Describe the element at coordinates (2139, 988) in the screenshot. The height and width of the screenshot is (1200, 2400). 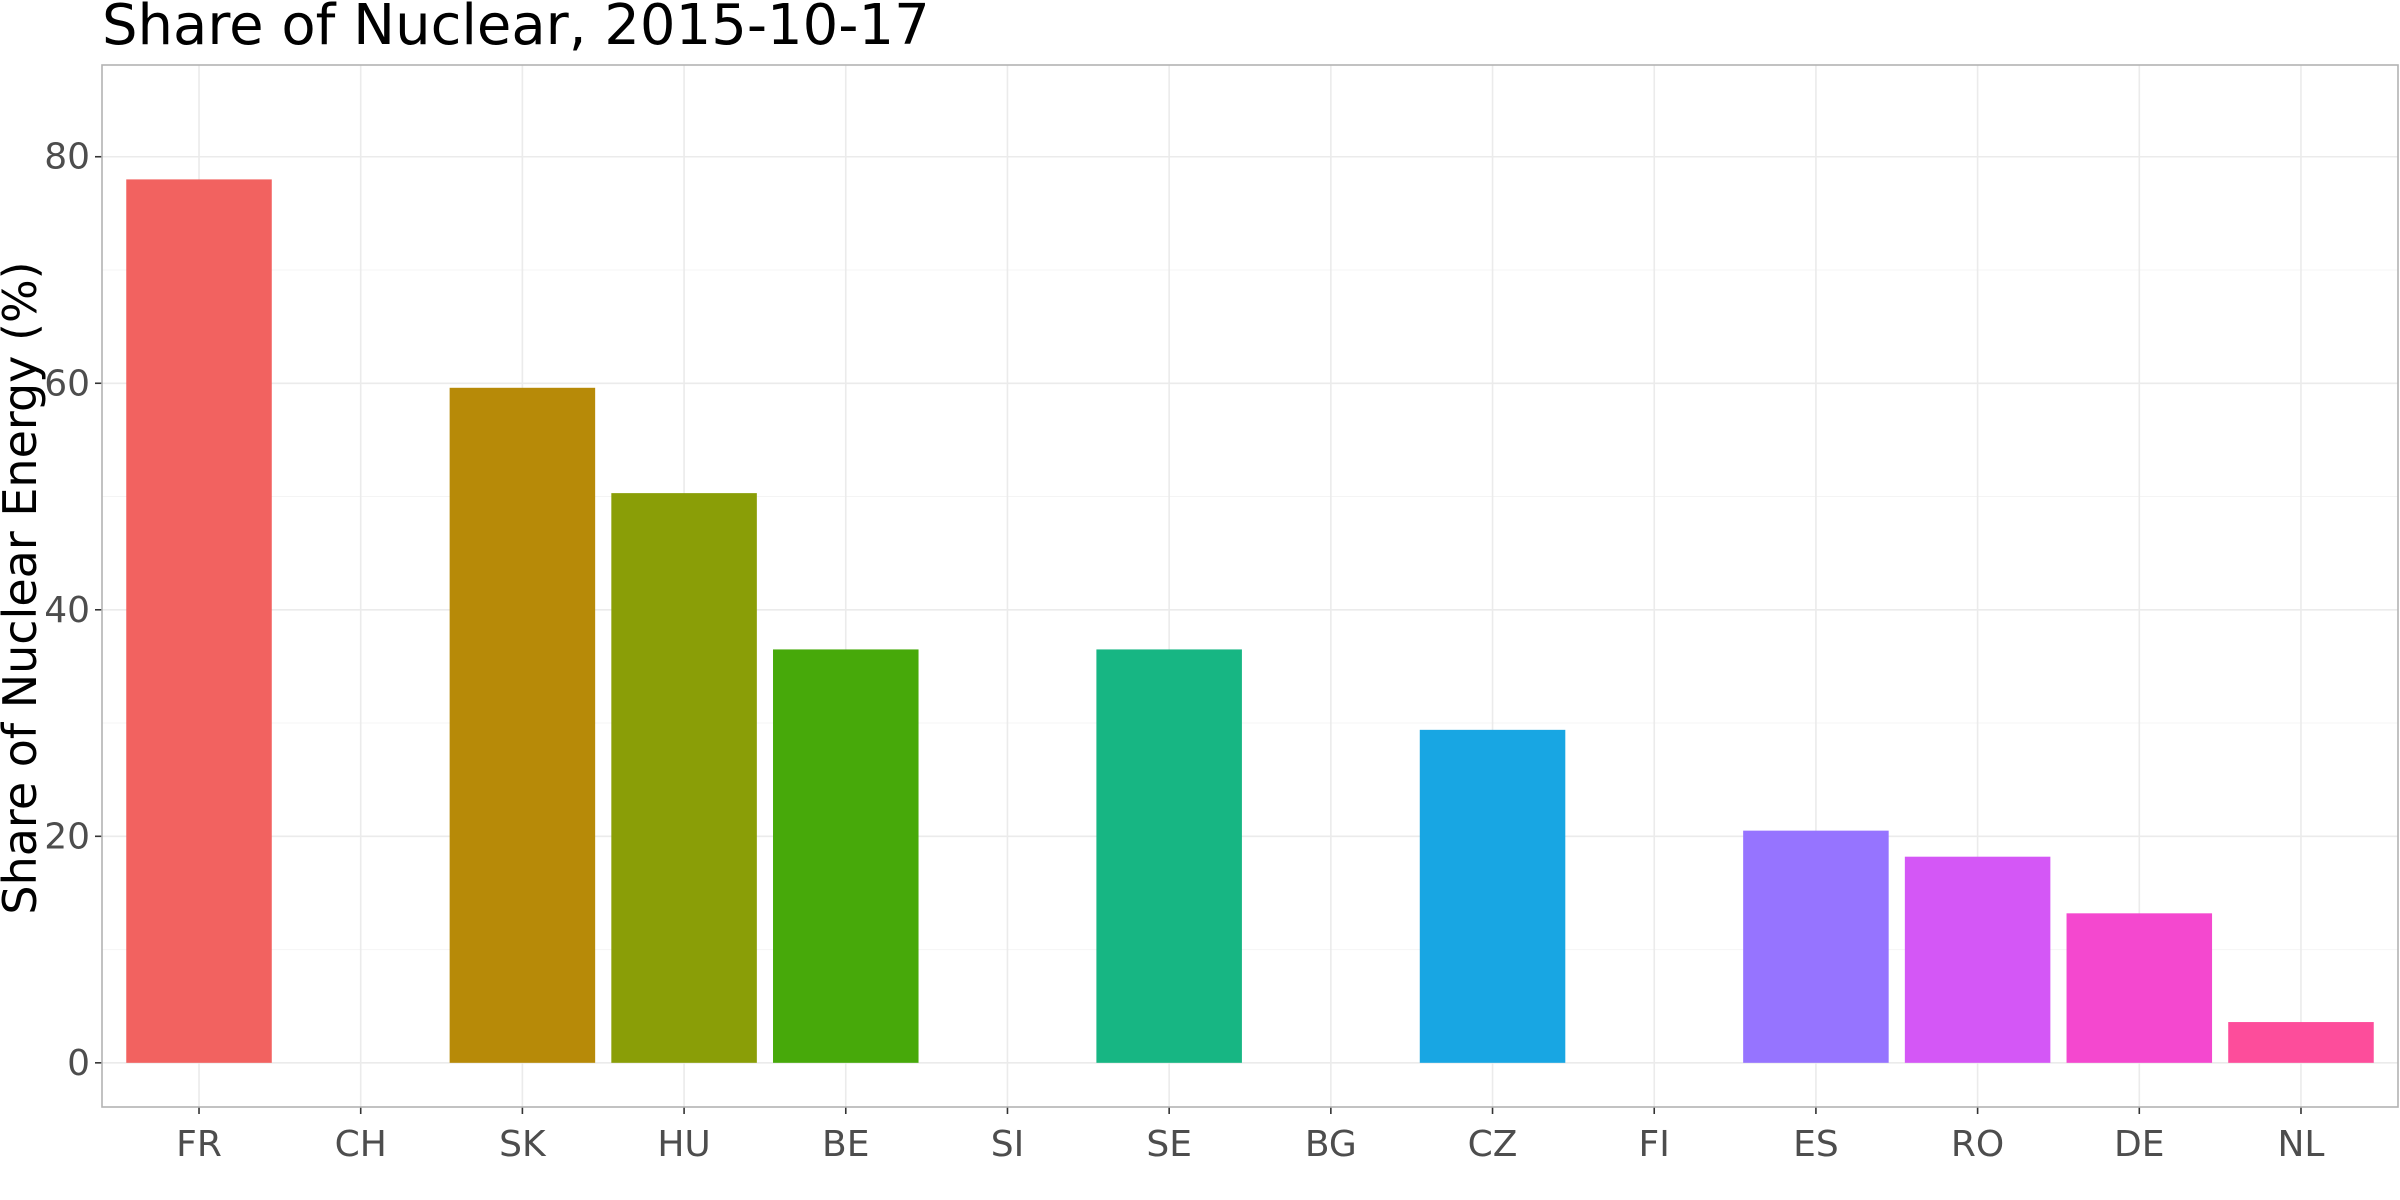
I see `bar-de` at that location.